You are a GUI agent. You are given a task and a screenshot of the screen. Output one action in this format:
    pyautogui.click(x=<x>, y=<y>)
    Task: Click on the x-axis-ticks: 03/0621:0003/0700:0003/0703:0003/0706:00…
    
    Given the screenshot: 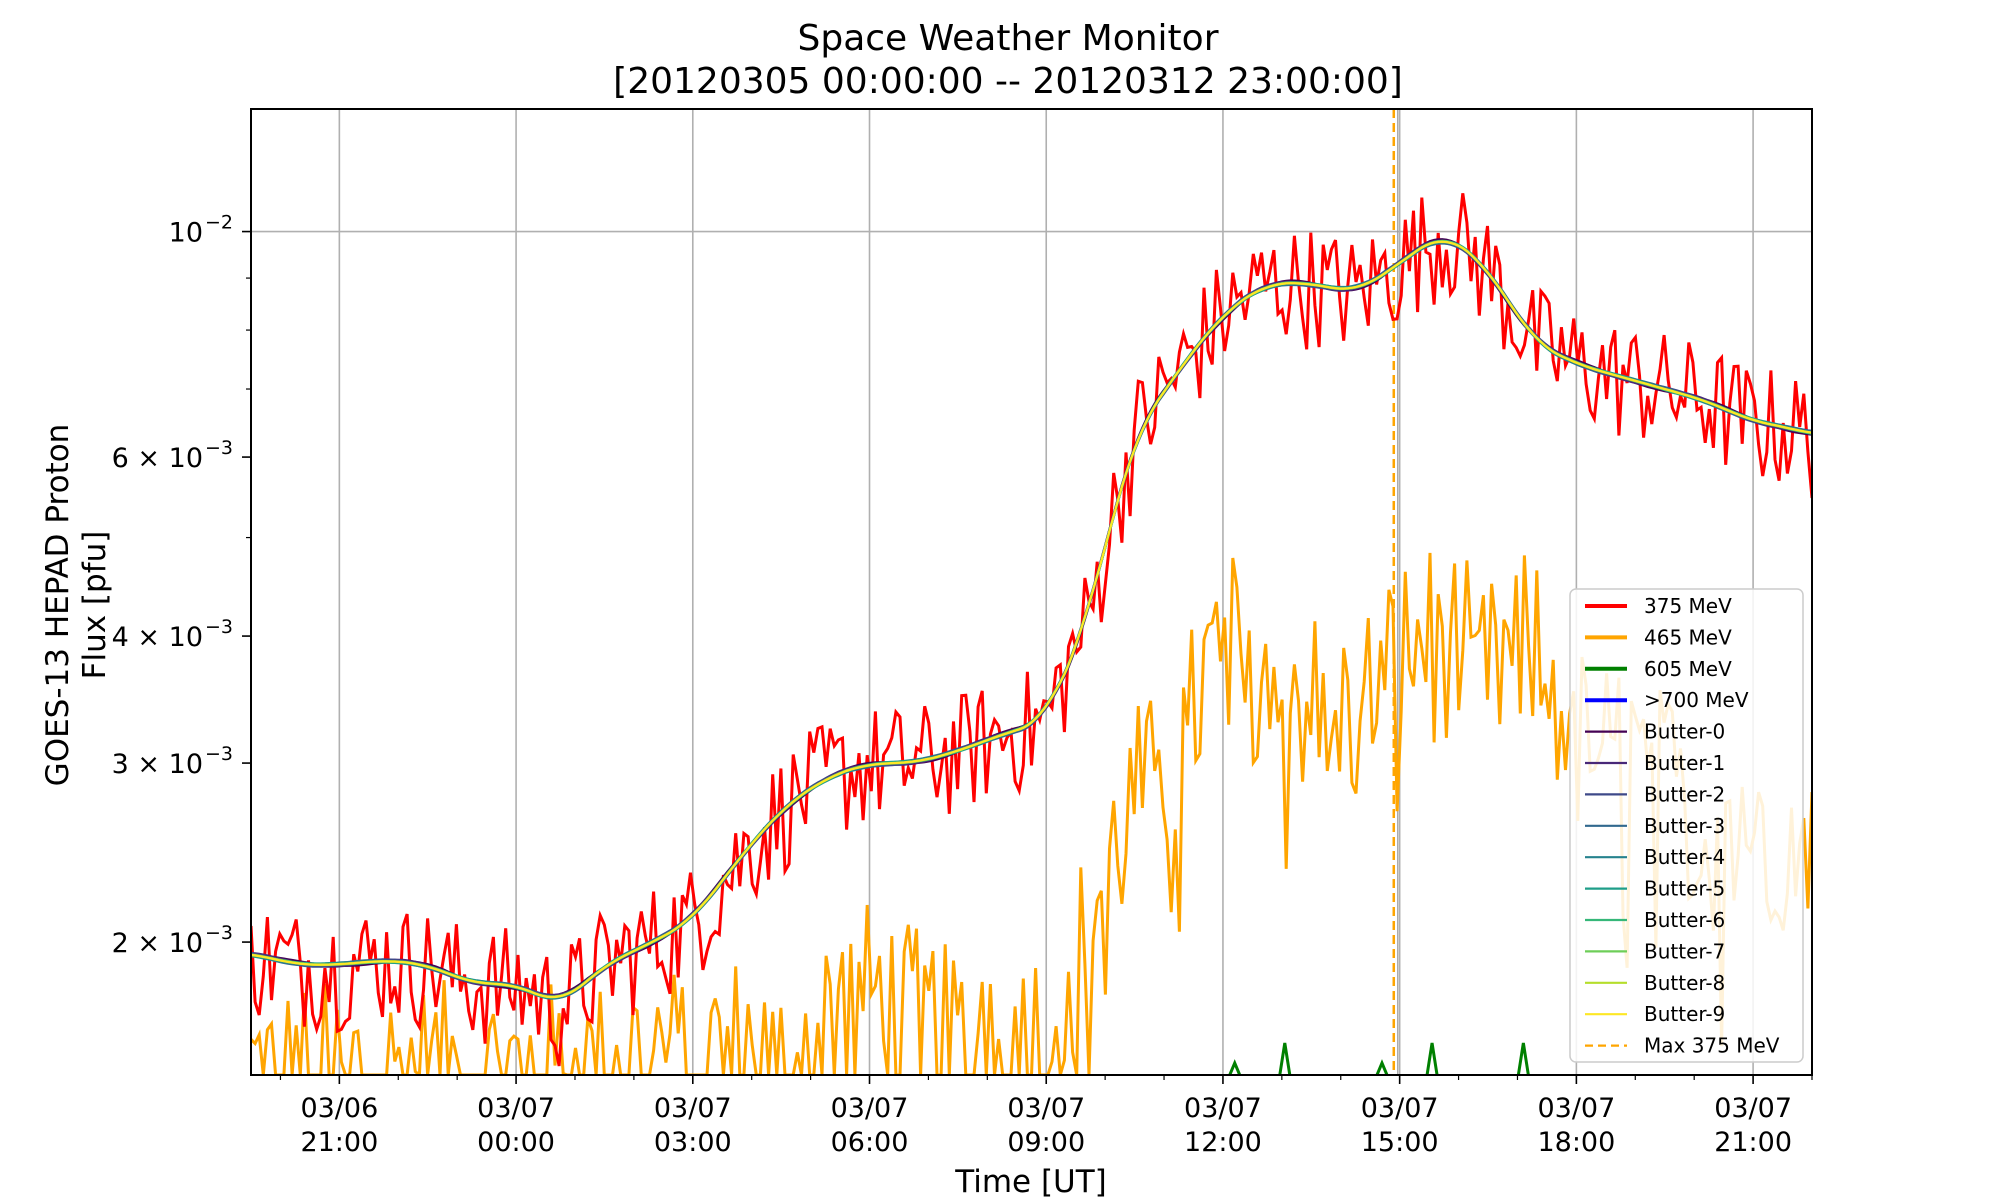 What is the action you would take?
    pyautogui.click(x=1046, y=1116)
    